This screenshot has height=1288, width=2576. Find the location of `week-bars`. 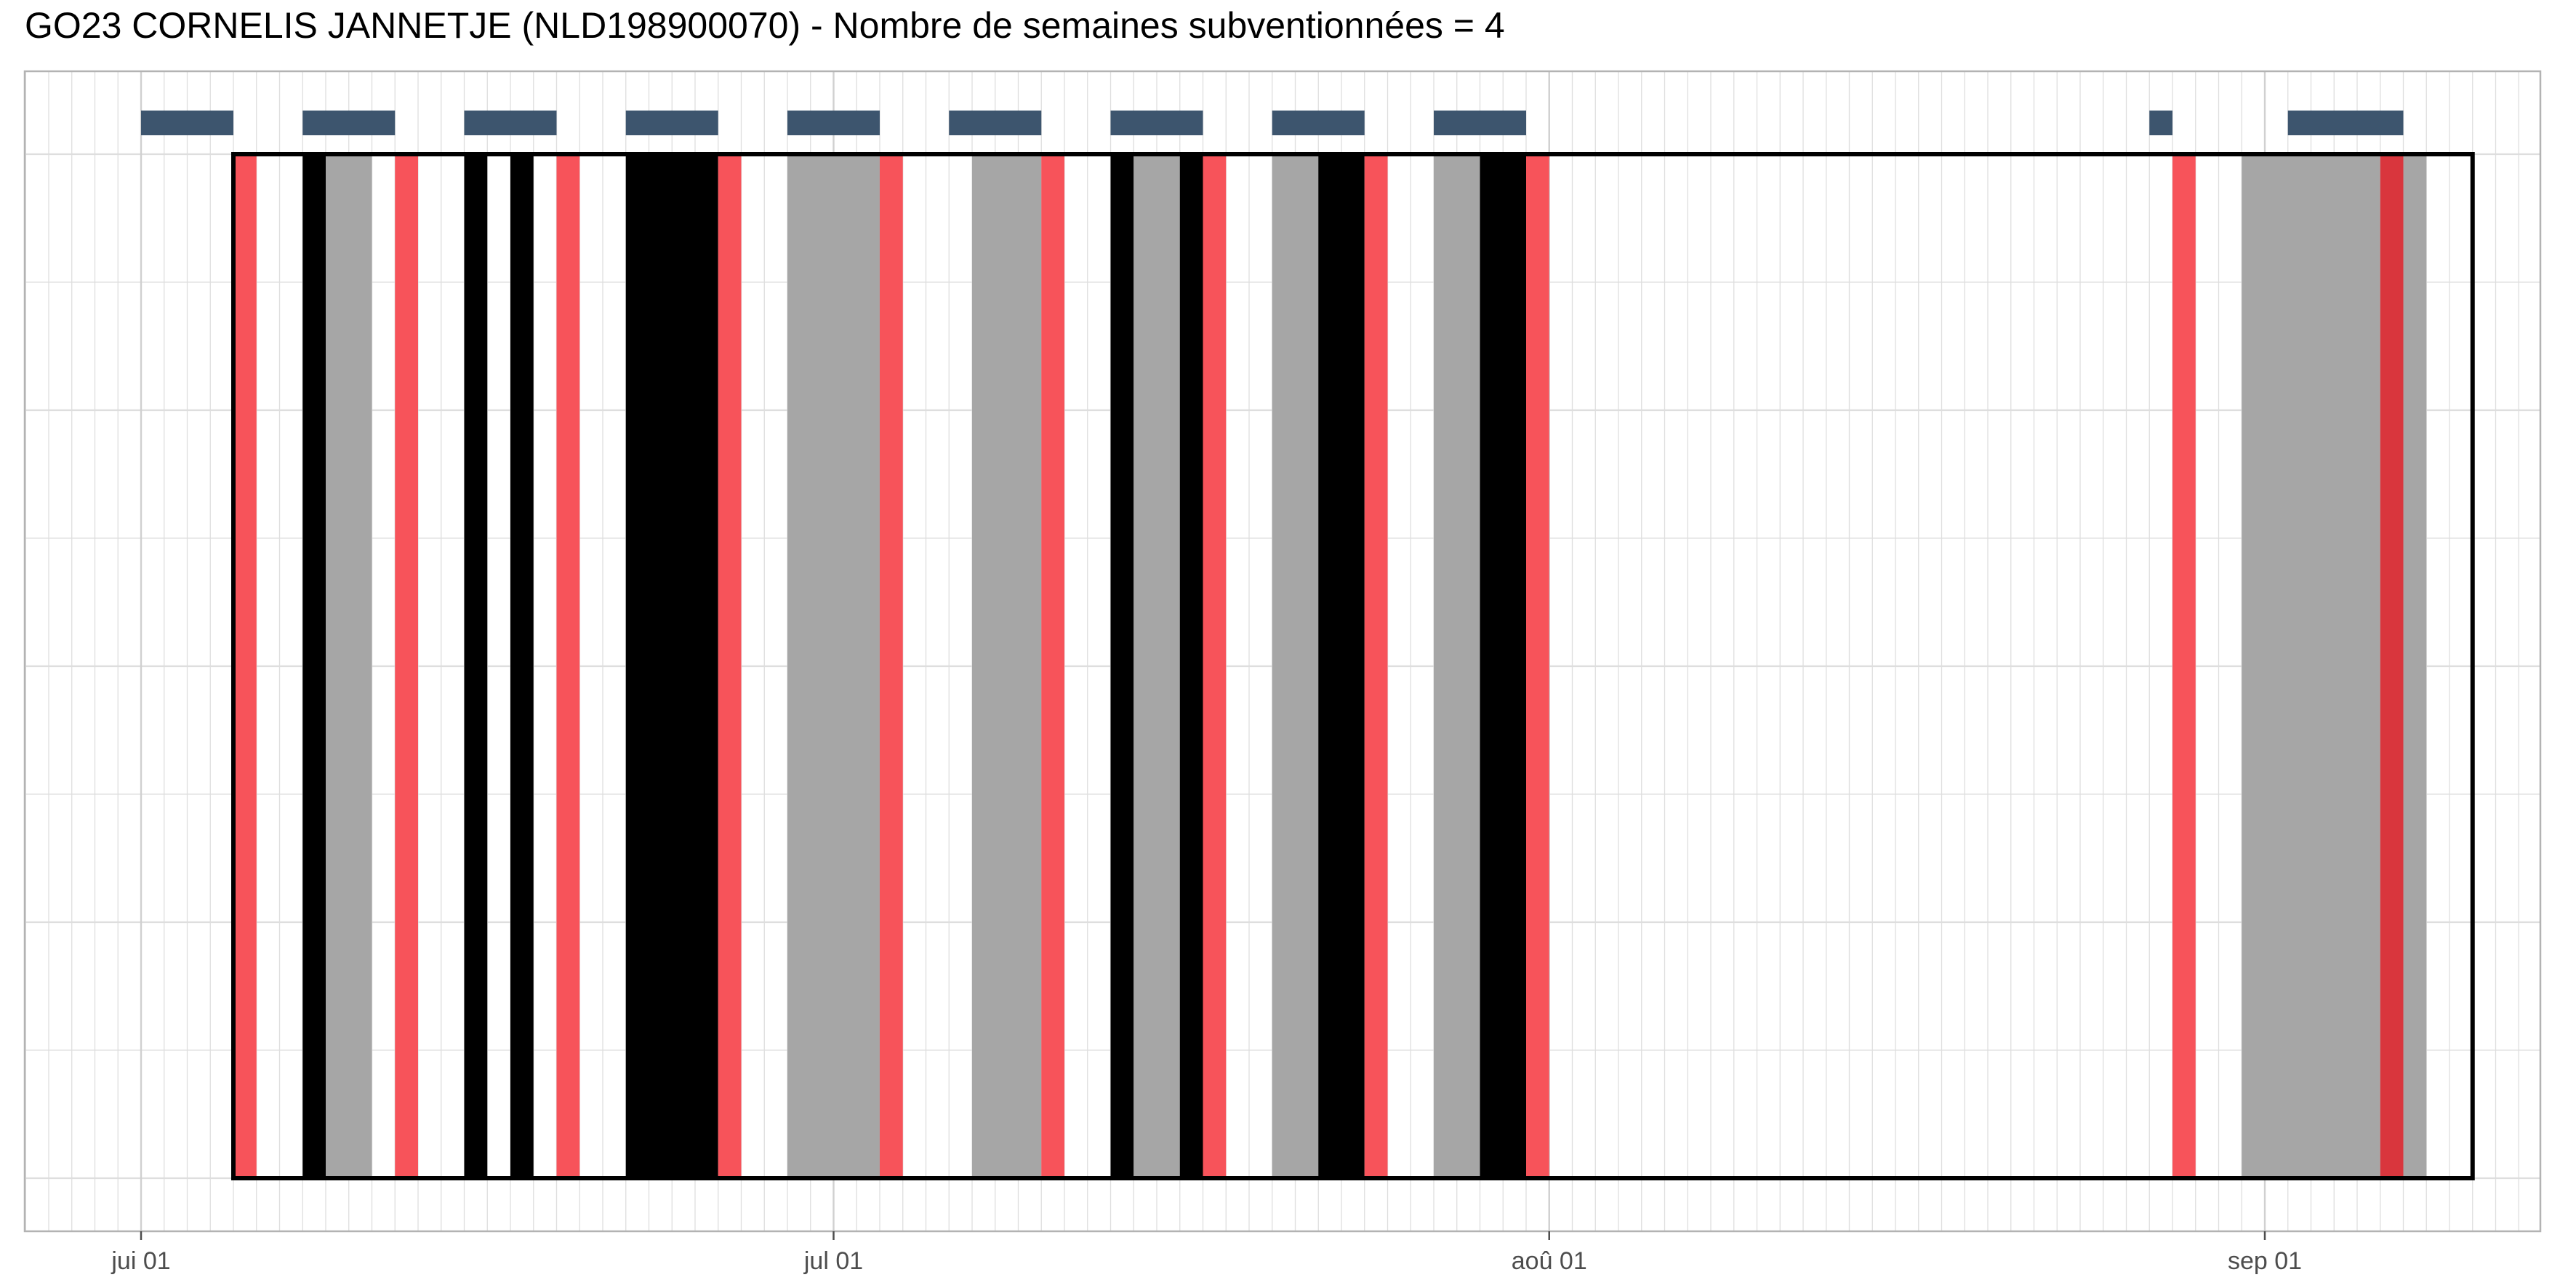

week-bars is located at coordinates (1273, 123).